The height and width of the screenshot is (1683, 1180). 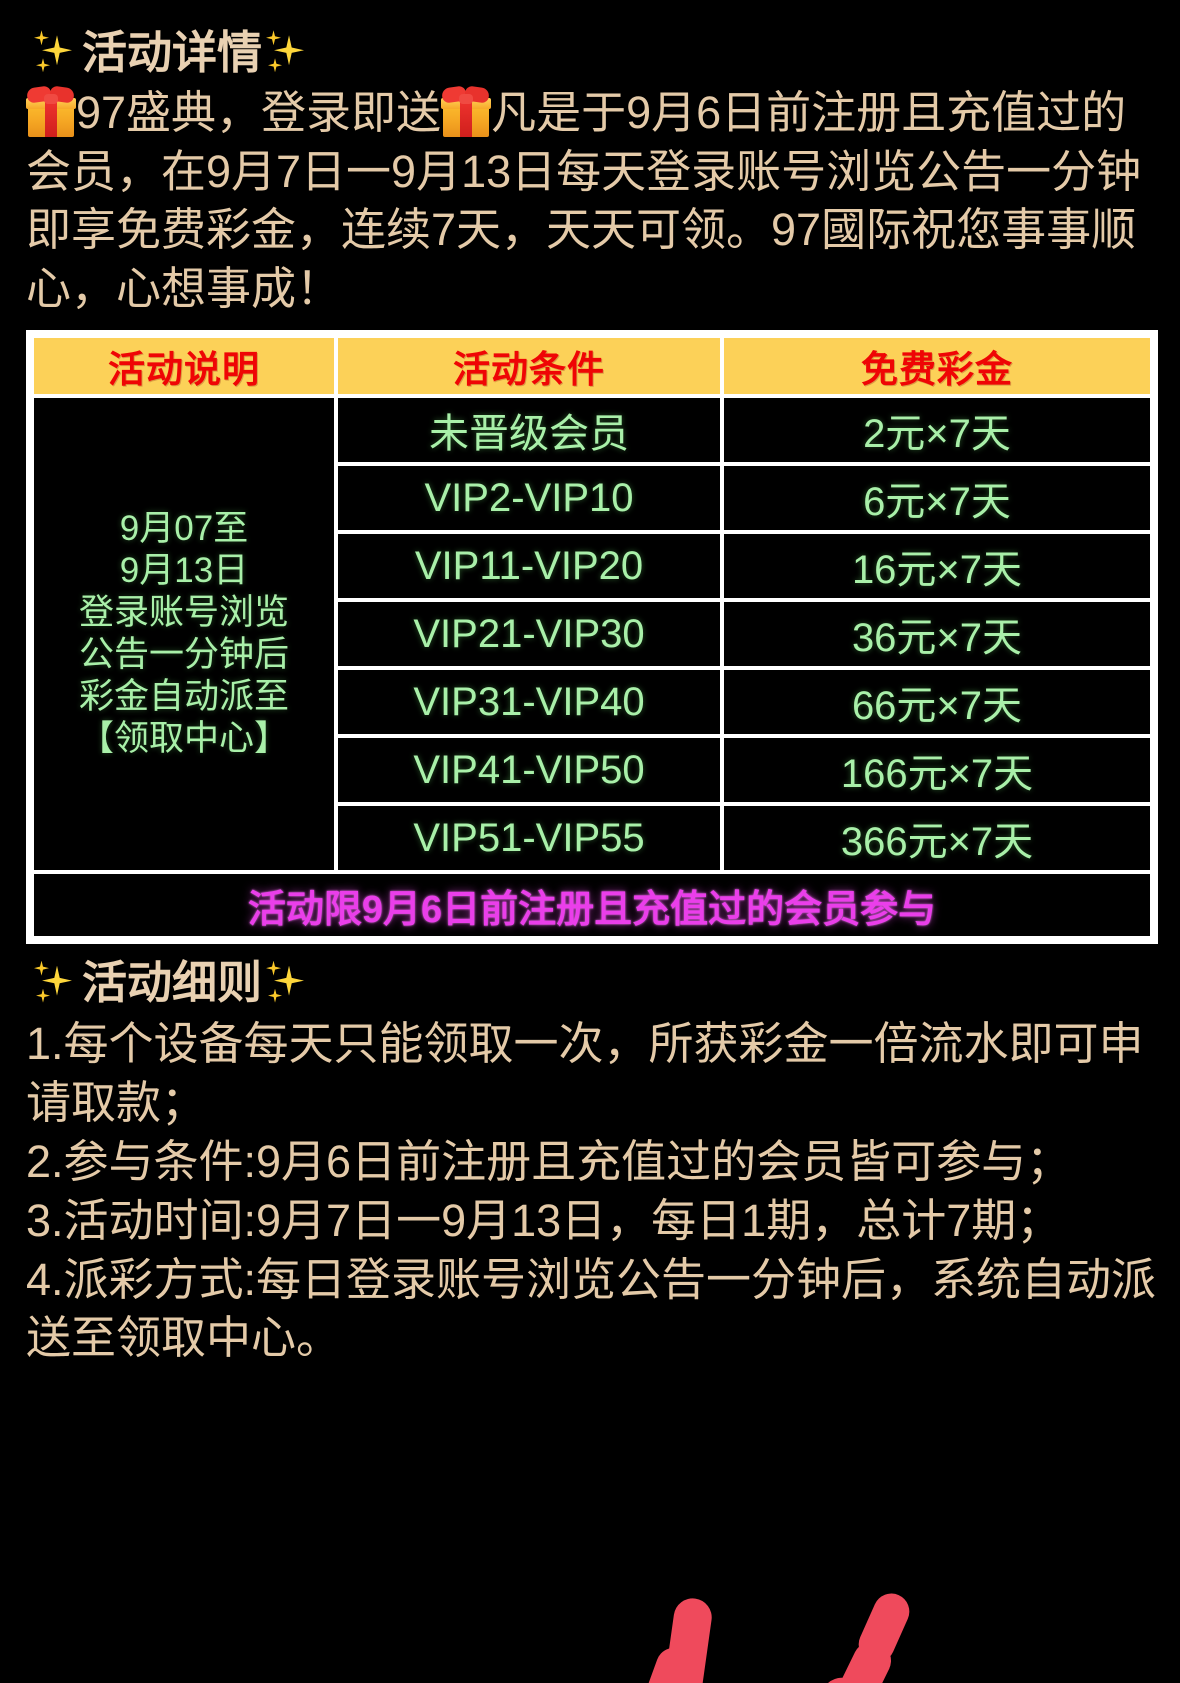 What do you see at coordinates (937, 770) in the screenshot?
I see `bonus-cell: 166元×7天` at bounding box center [937, 770].